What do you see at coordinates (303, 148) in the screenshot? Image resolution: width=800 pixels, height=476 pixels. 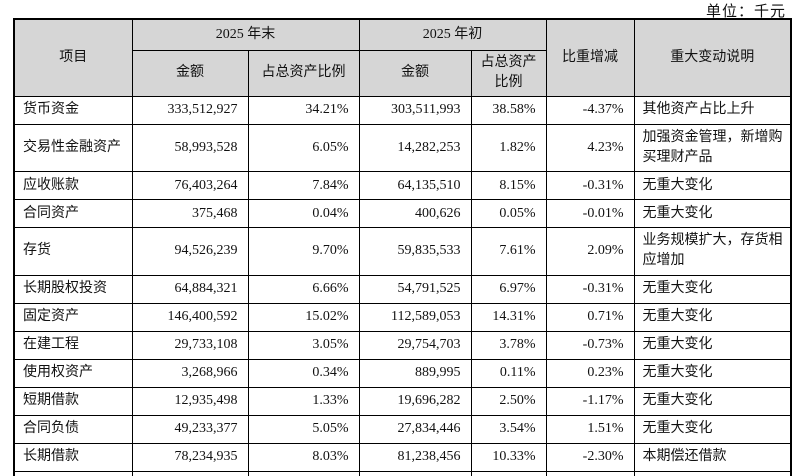 I see `row-end-ratio: 6.05%` at bounding box center [303, 148].